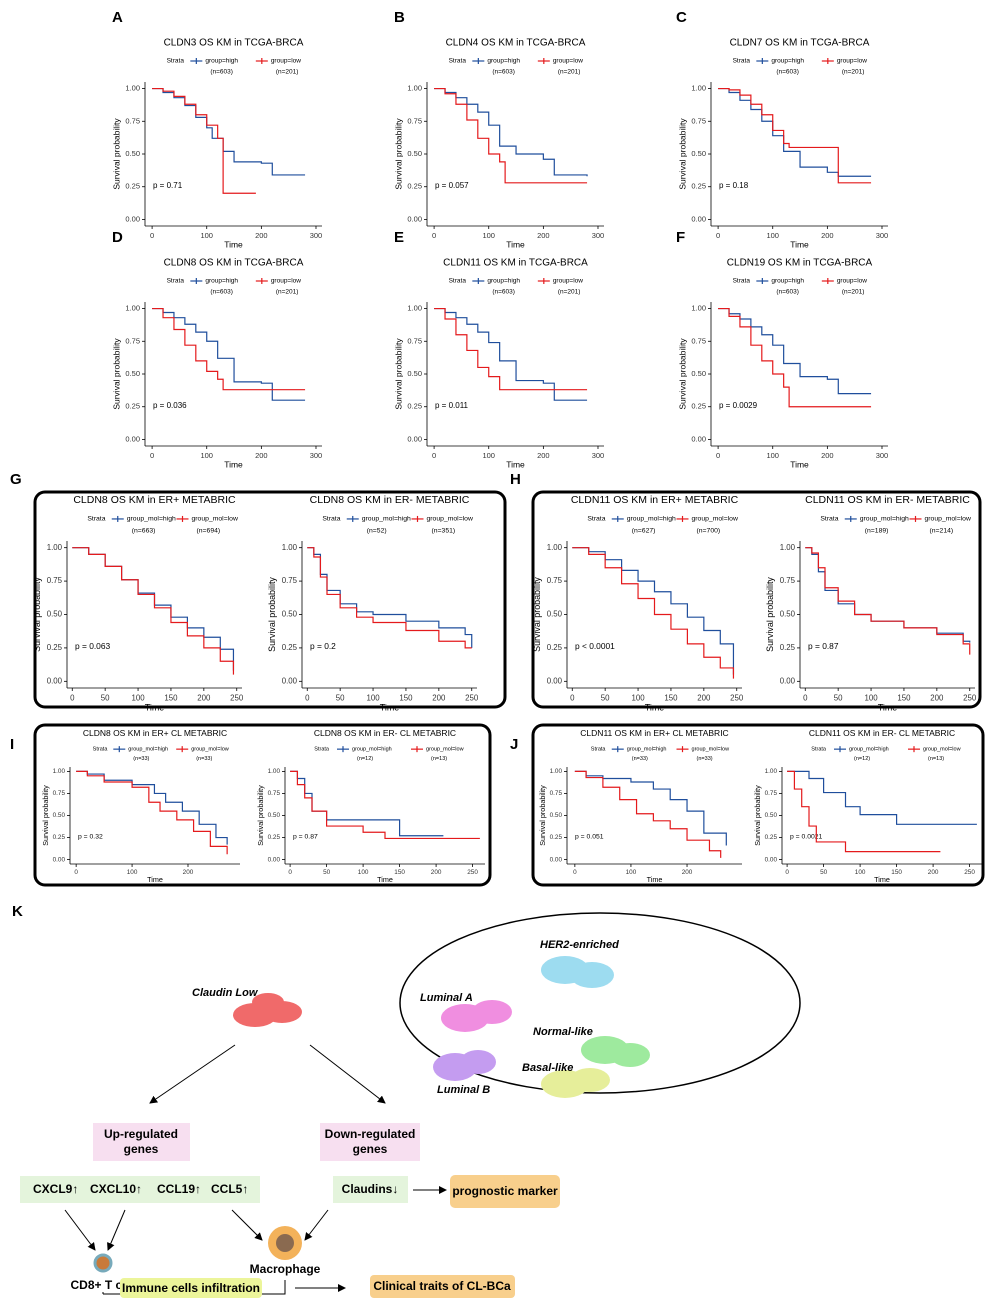 The image size is (987, 1298). I want to click on legend-n: (n=13), so click(439, 759).